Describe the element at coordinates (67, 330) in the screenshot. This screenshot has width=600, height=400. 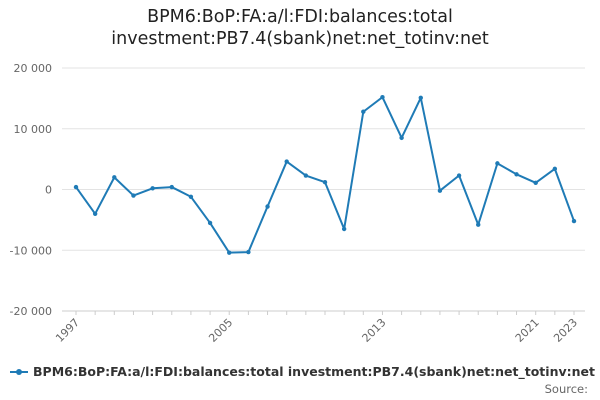
I see `x-tick-label: 1997` at that location.